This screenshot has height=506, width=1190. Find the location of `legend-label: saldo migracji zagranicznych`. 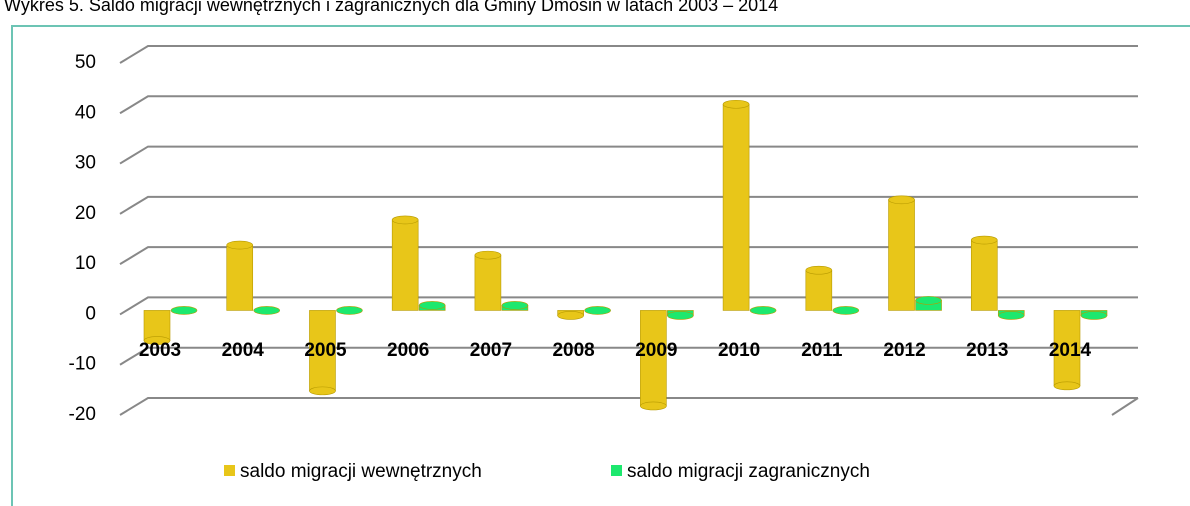

legend-label: saldo migracji zagranicznych is located at coordinates (748, 471).